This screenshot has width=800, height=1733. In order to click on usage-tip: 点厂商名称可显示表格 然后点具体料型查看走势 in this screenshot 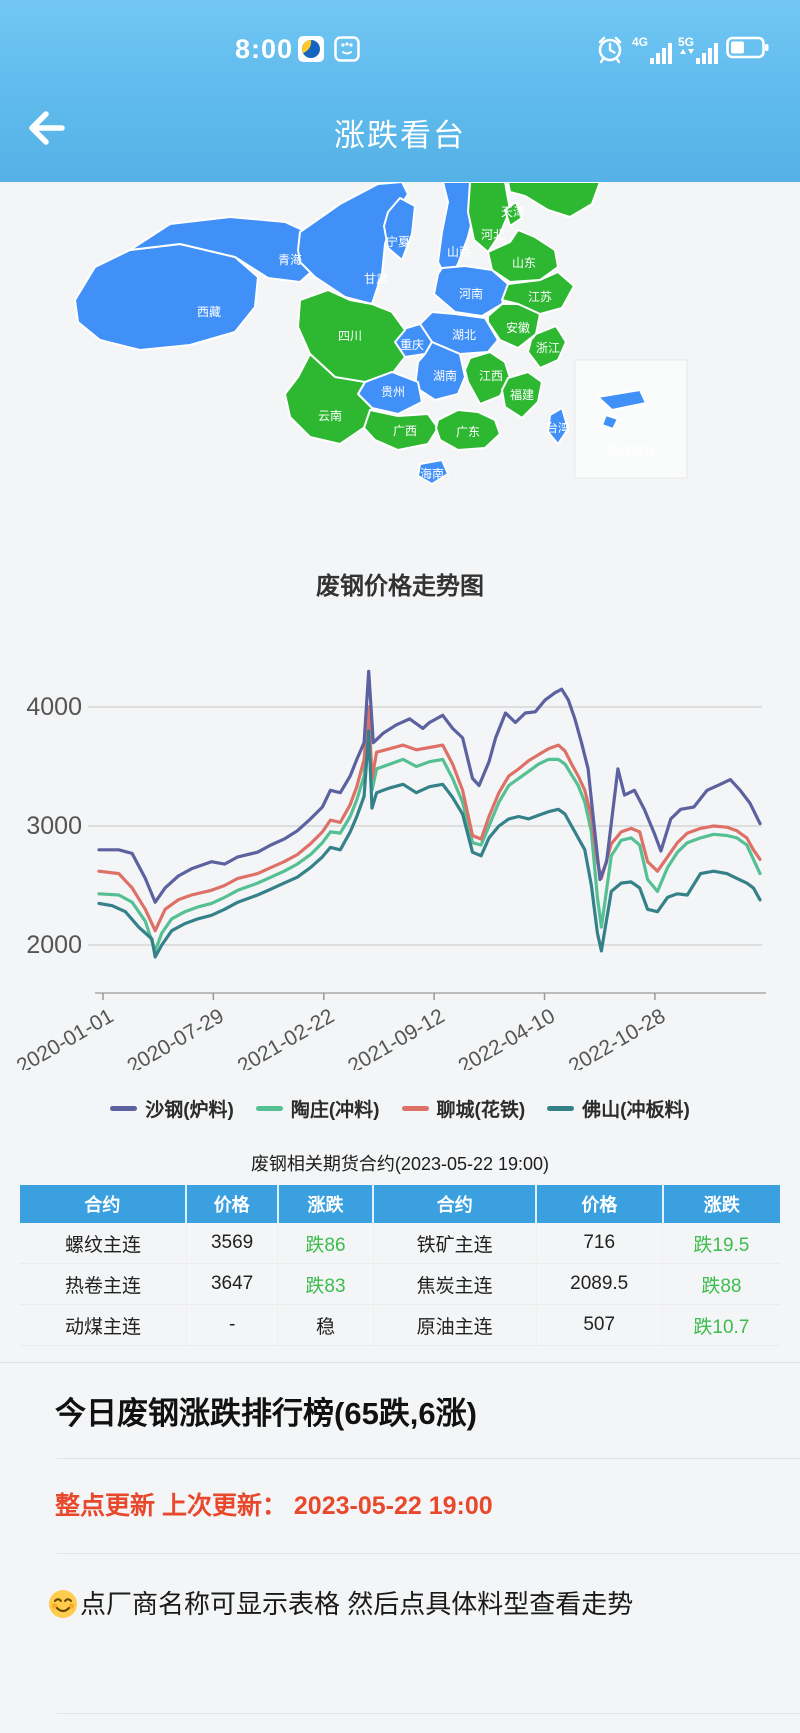, I will do `click(406, 1604)`.